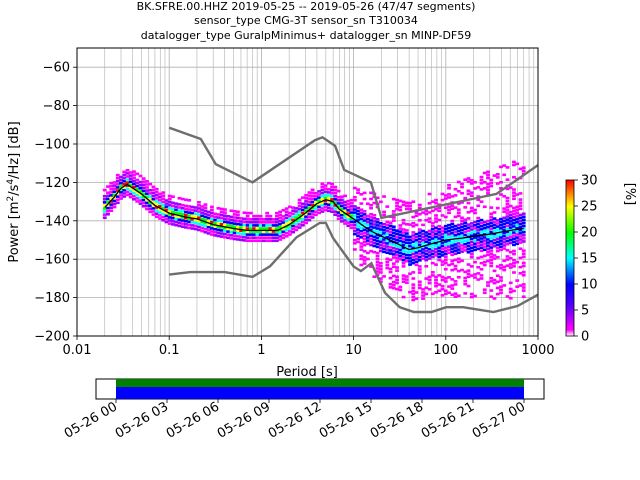 This screenshot has width=640, height=480. Describe the element at coordinates (585, 337) in the screenshot. I see `colorbar-tick-label: 0` at that location.